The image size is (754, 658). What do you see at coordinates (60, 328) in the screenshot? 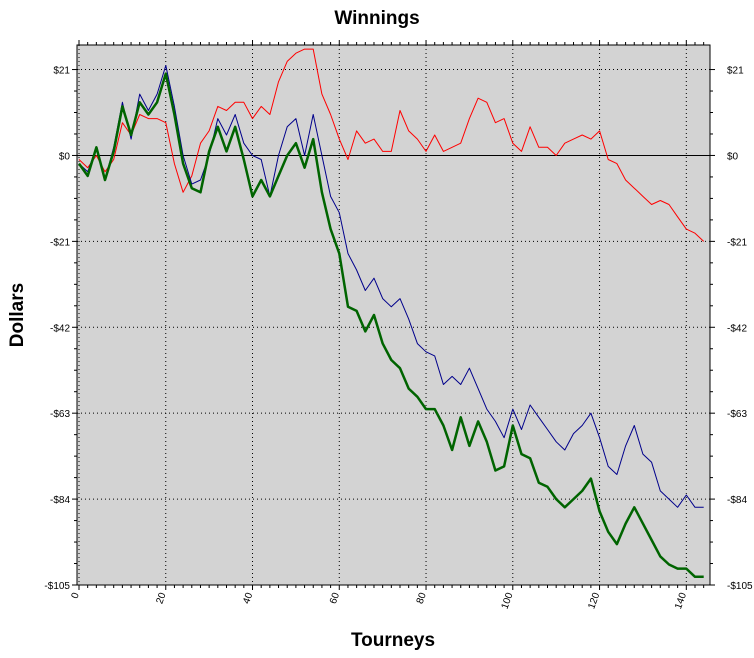
I see `y-tick-label-left: -$42` at bounding box center [60, 328].